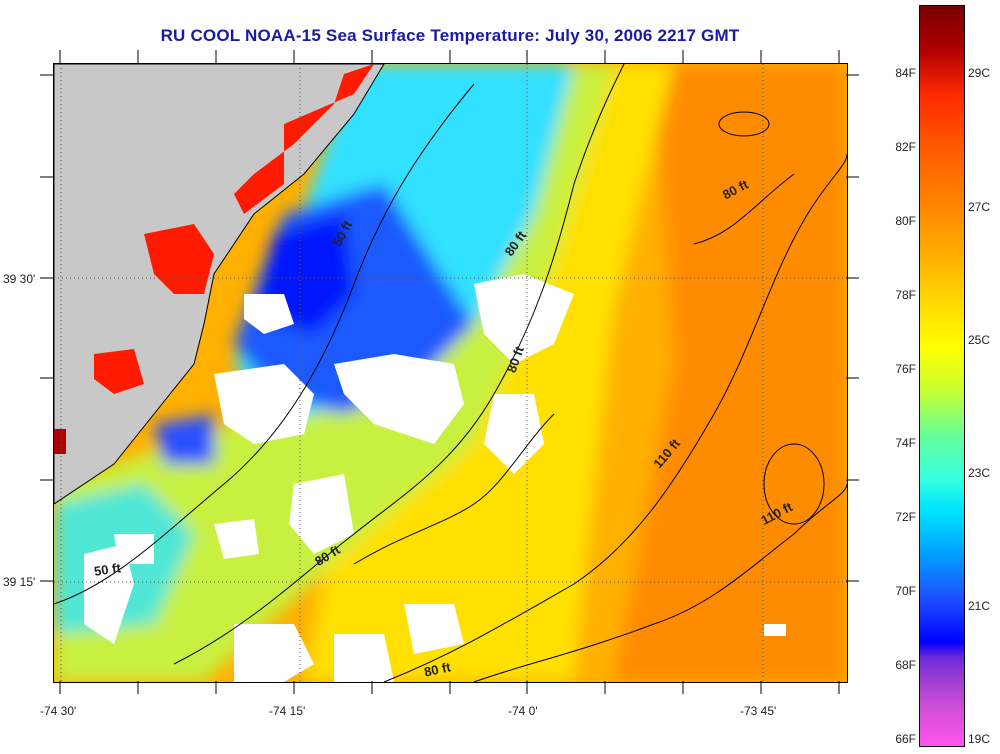 The image size is (1000, 754). What do you see at coordinates (905, 443) in the screenshot?
I see `colorbar-f-label: 74F` at bounding box center [905, 443].